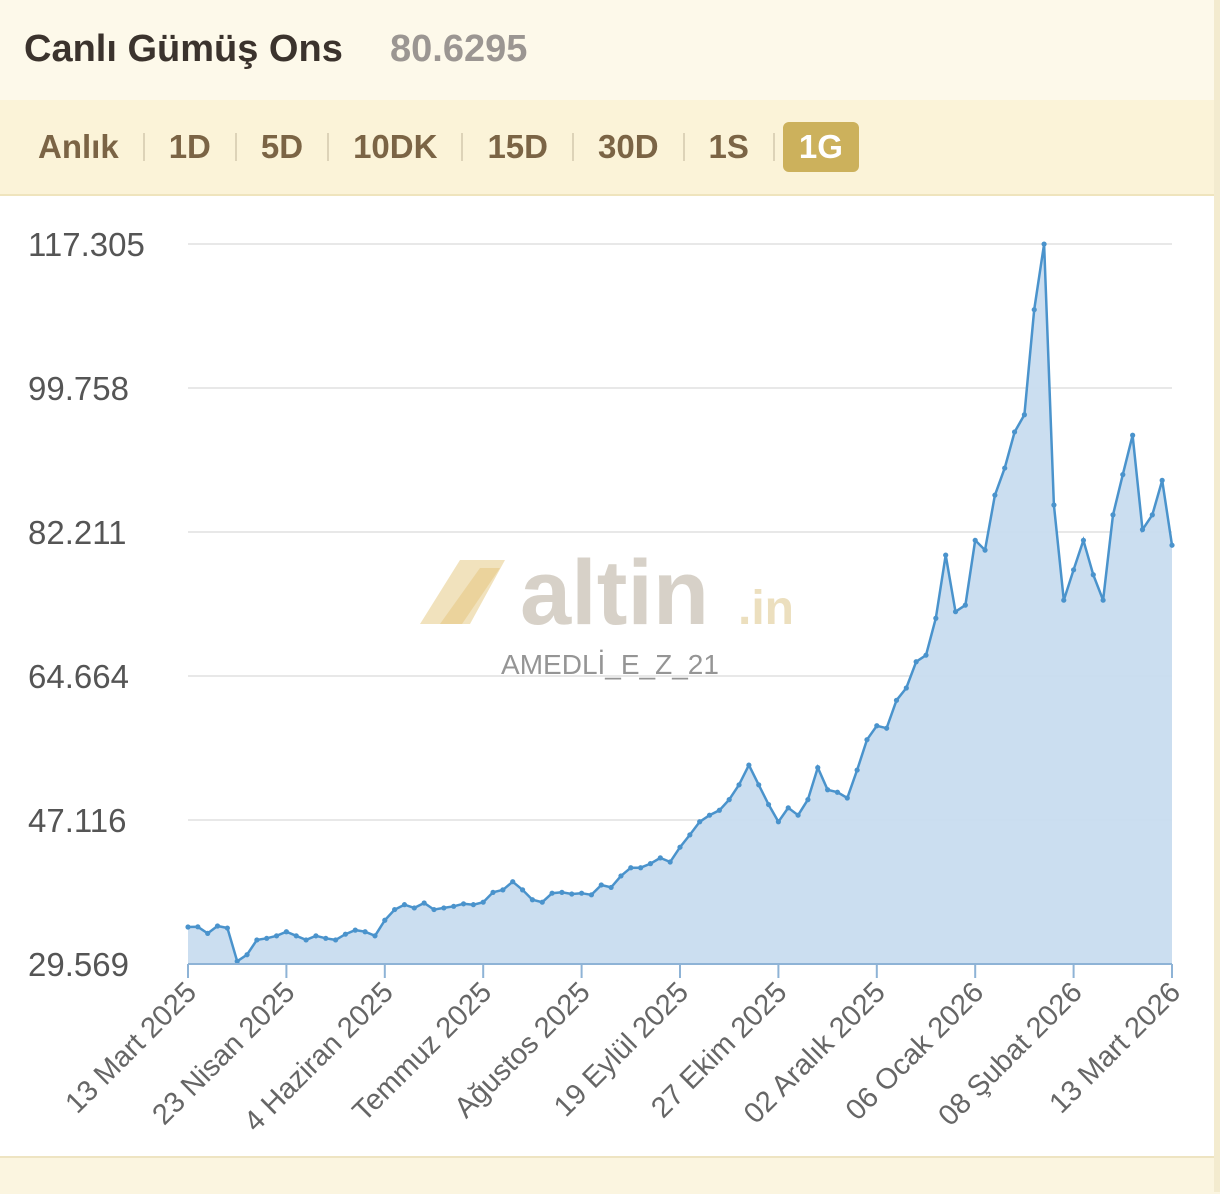  I want to click on tab: 10DK, so click(395, 146).